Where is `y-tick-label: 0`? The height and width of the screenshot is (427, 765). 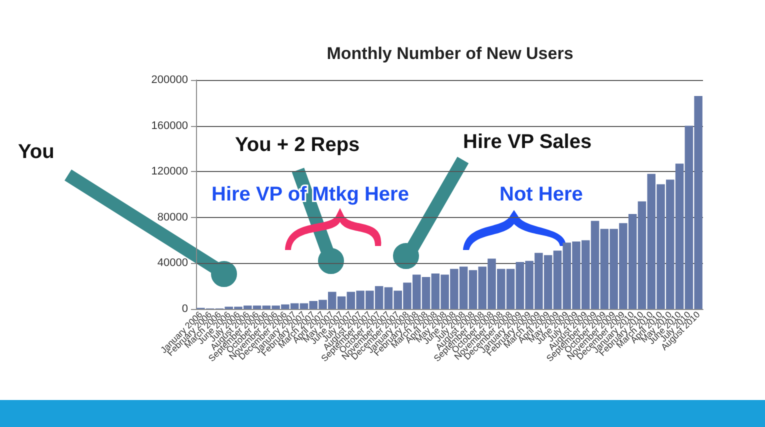
y-tick-label: 0 is located at coordinates (185, 309).